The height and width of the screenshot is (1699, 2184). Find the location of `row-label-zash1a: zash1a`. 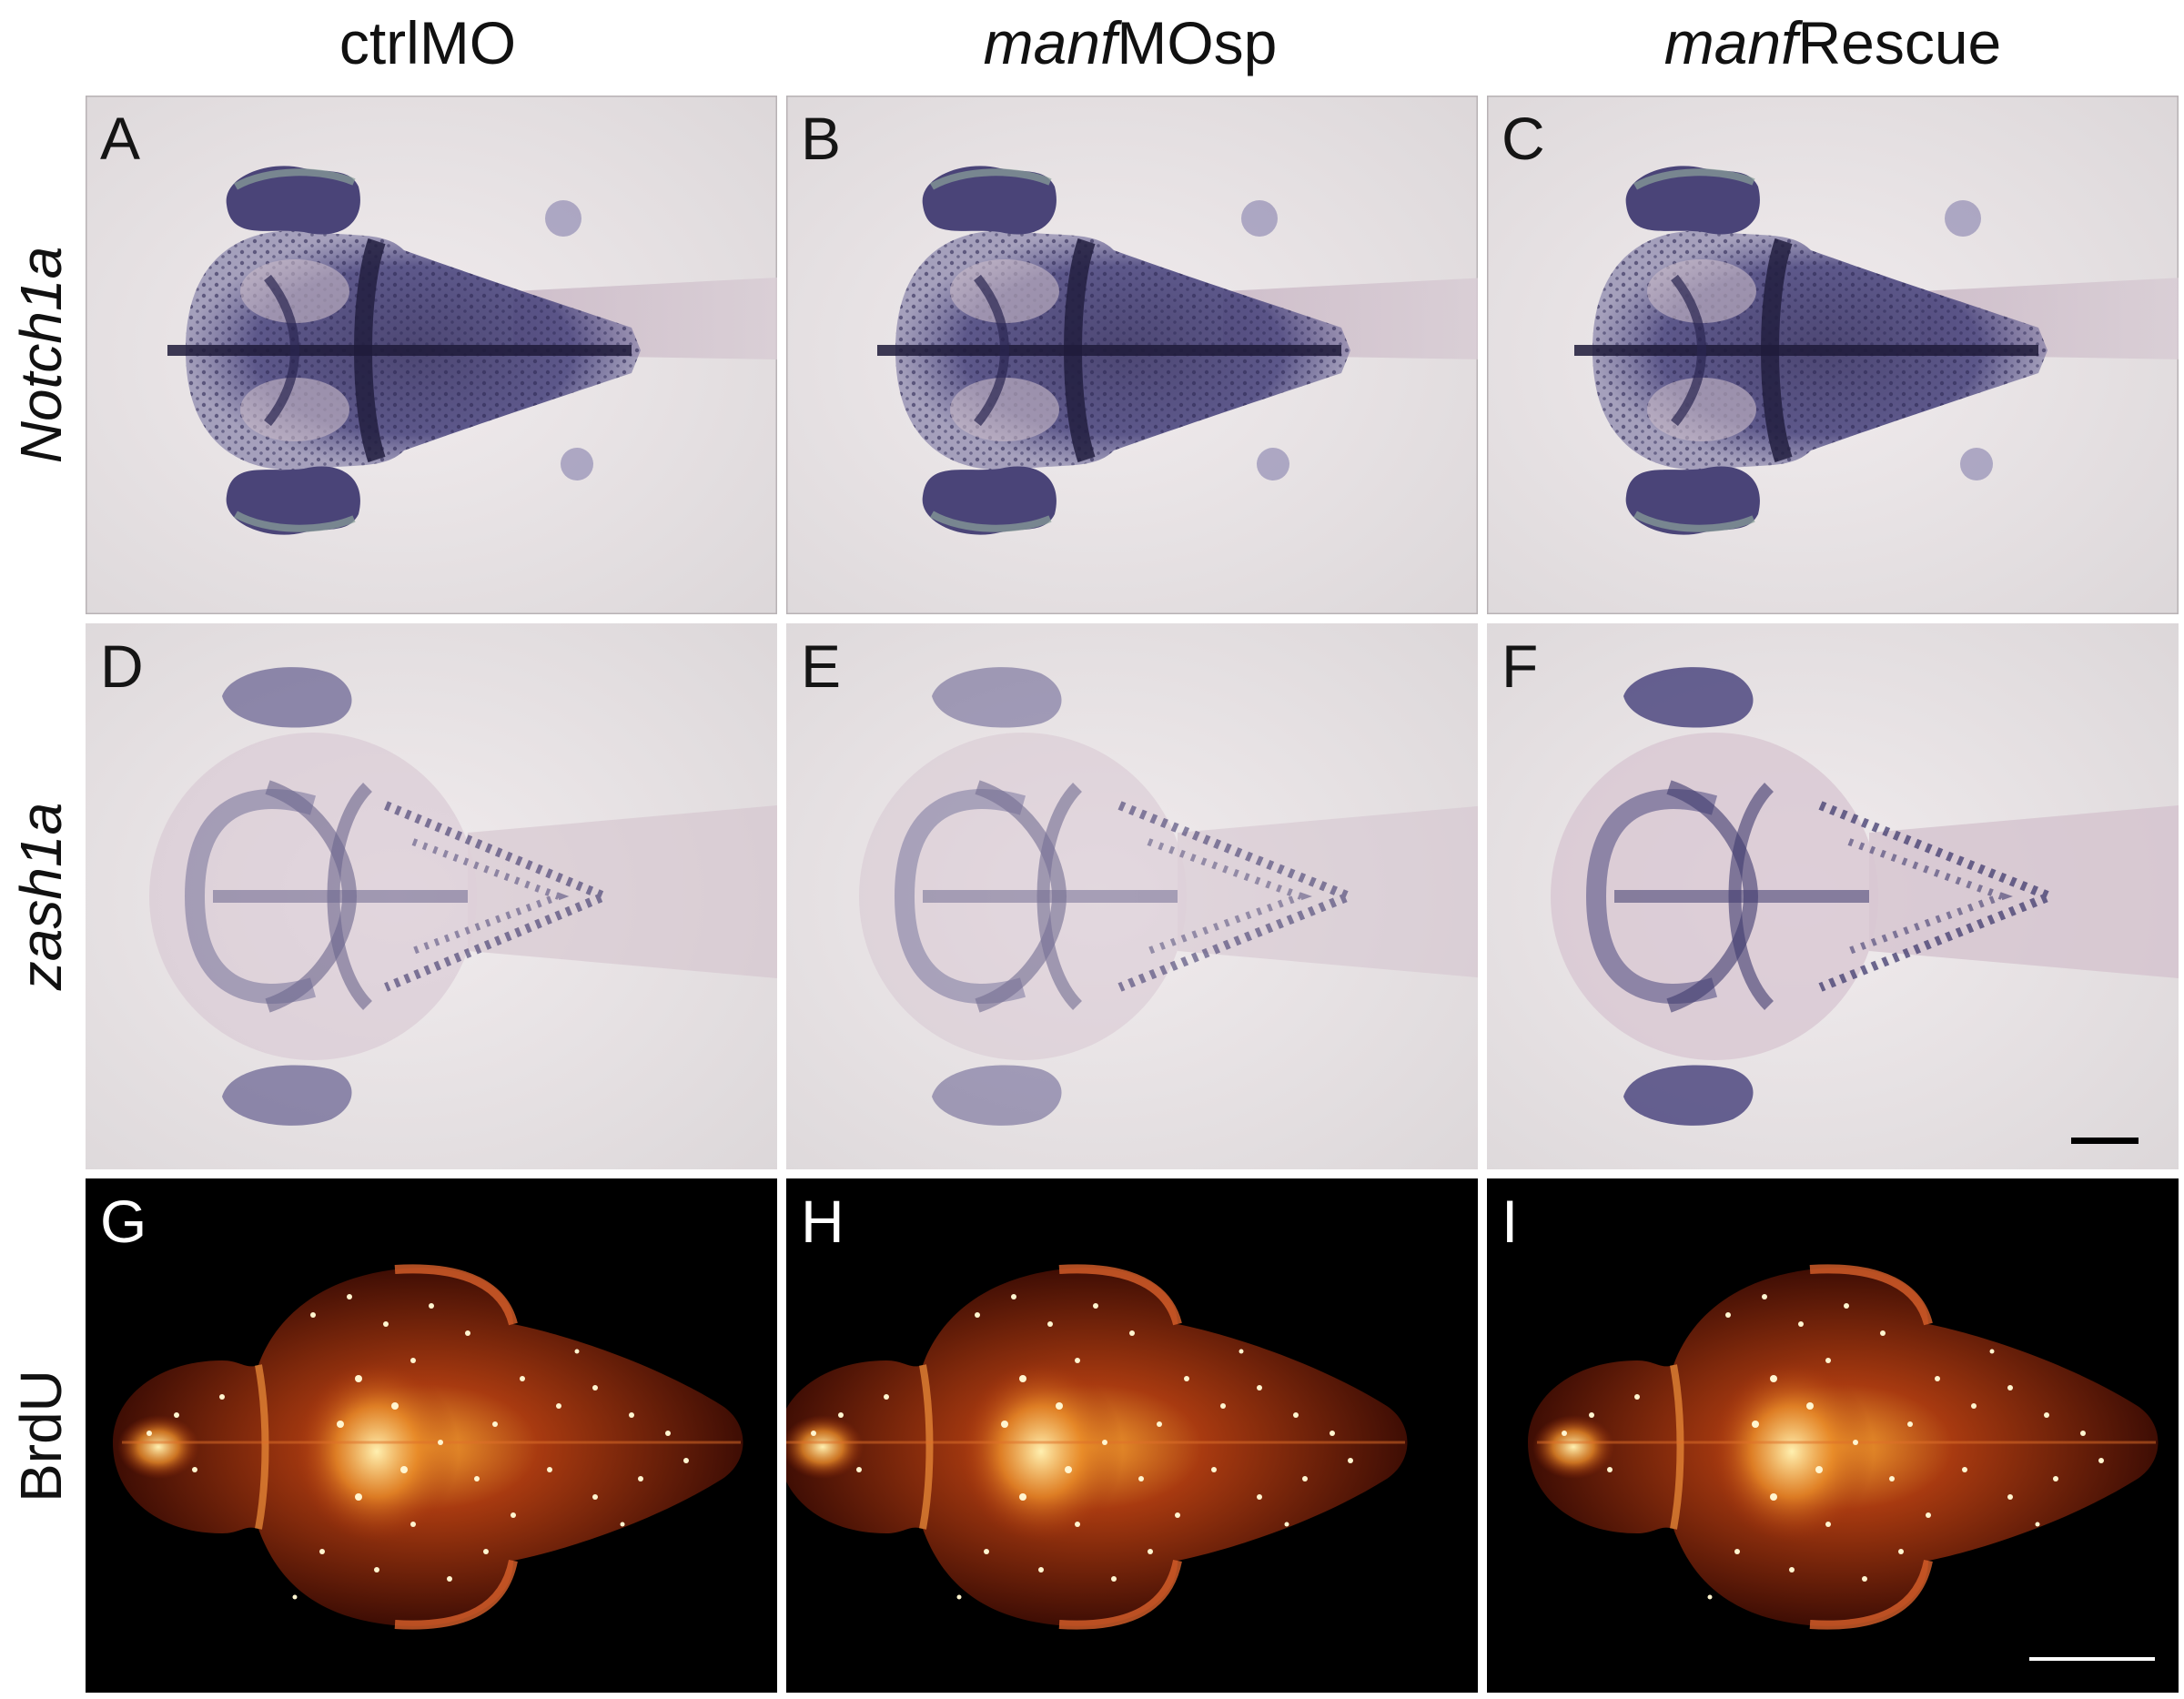

row-label-zash1a: zash1a is located at coordinates (41, 896).